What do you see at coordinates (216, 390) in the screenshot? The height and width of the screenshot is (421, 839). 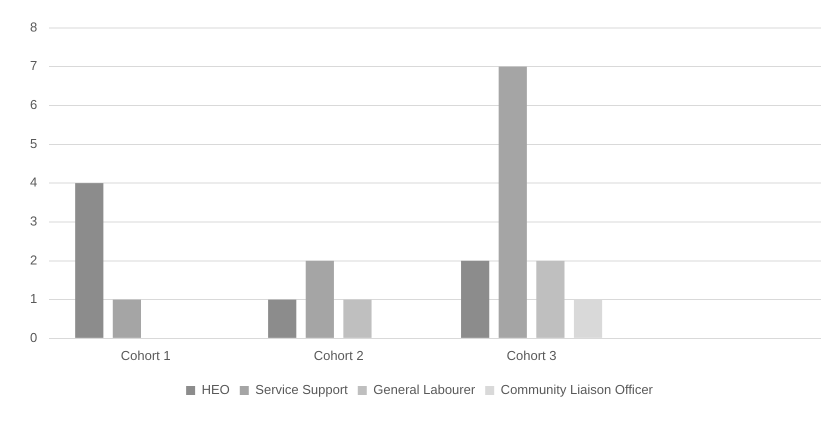 I see `legend-label: HEO` at bounding box center [216, 390].